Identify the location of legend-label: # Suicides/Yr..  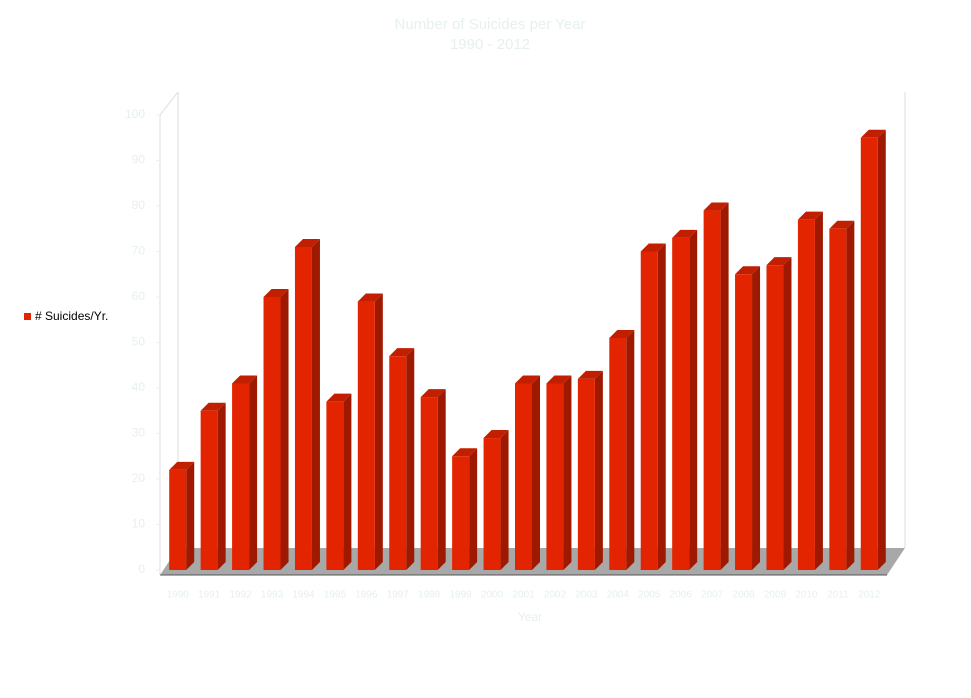
(71, 316).